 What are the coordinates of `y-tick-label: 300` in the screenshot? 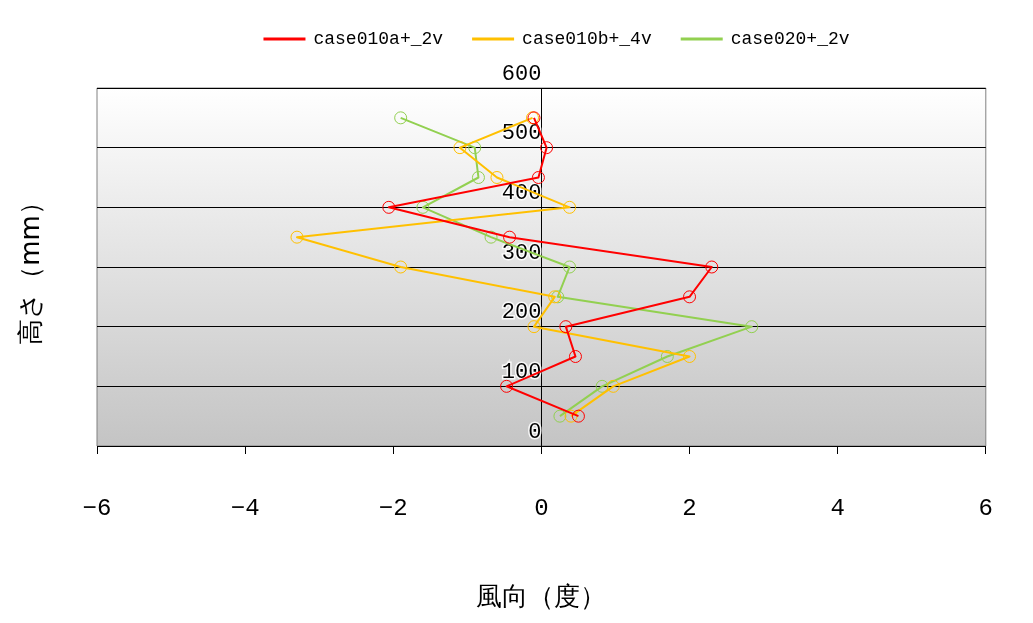 It's located at (521, 253).